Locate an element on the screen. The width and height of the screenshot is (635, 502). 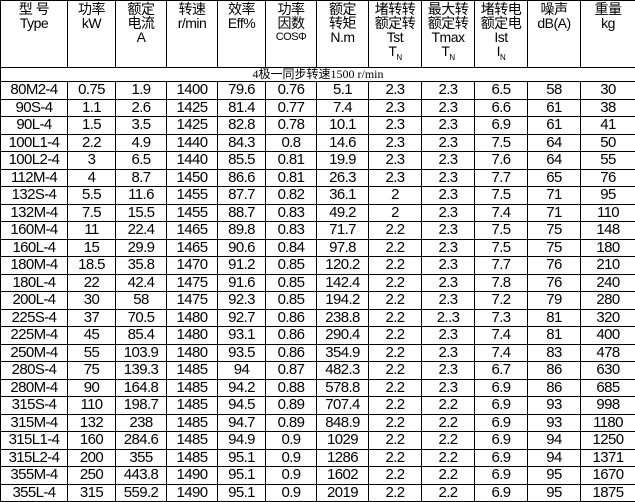
value-cell: 4.9 is located at coordinates (141, 143).